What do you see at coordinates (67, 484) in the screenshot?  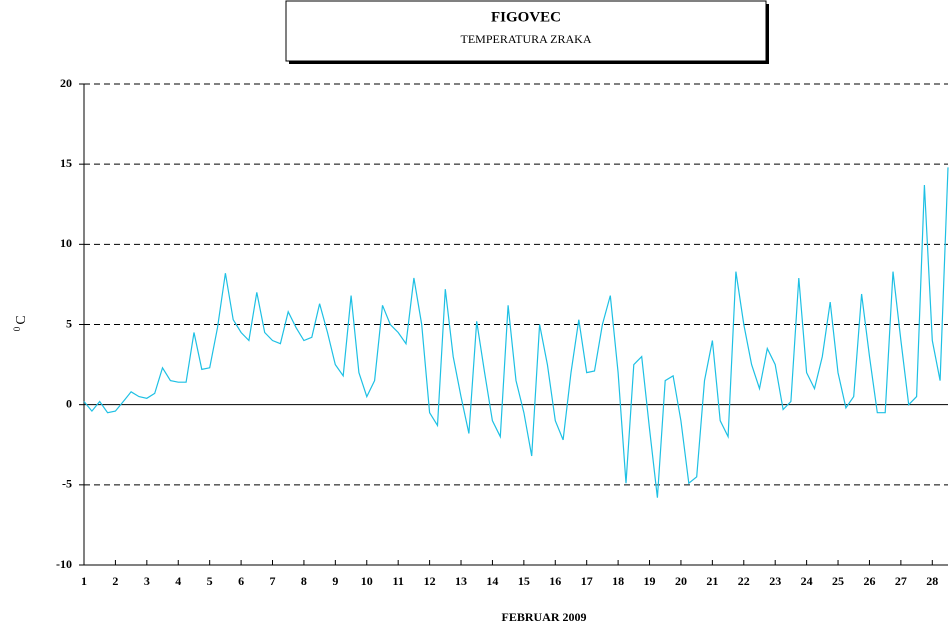 I see `y-tick-label: -5` at bounding box center [67, 484].